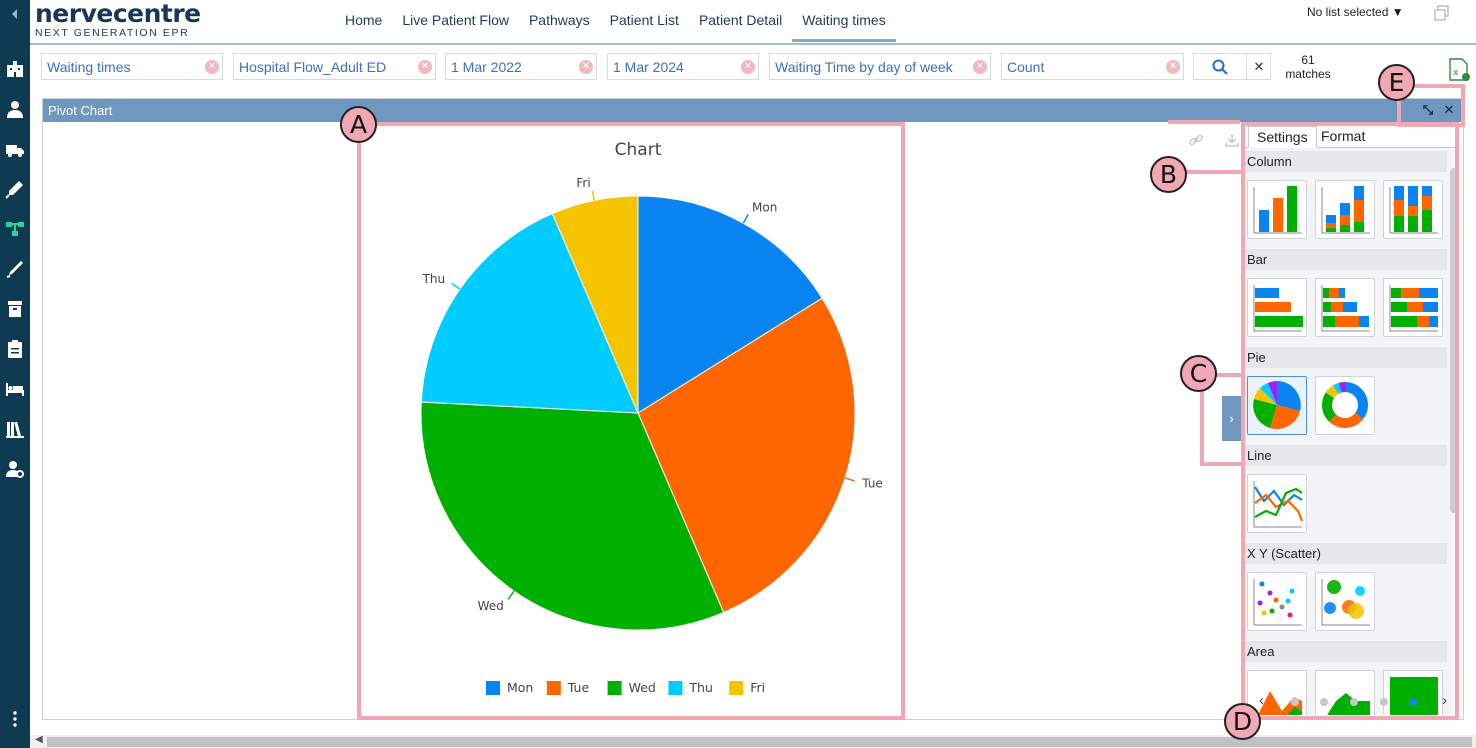  I want to click on chart-legend: Mon Tue Wed Thu Fri, so click(625, 687).